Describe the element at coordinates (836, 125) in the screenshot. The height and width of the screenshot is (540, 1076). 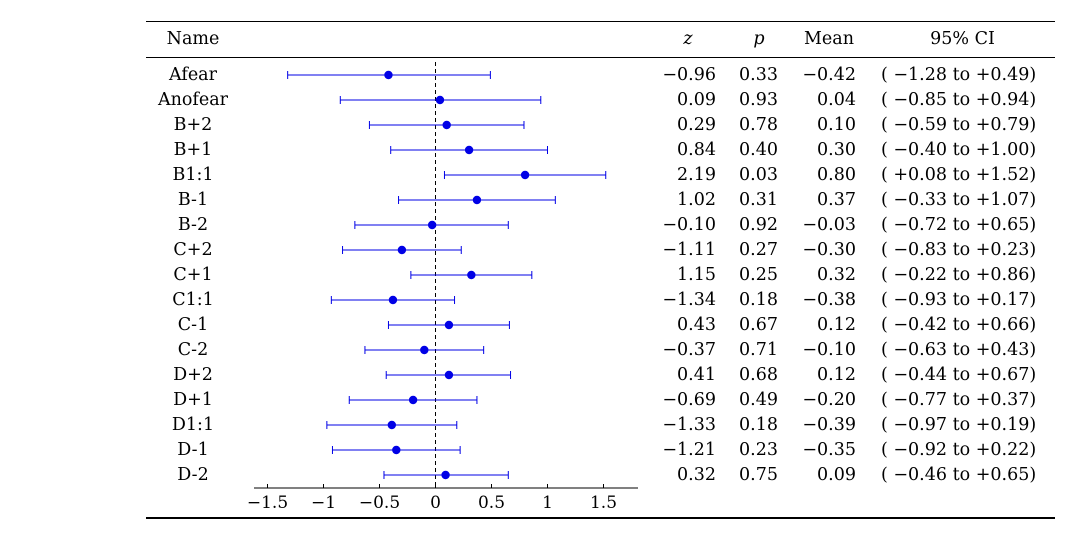
I see `row-mean: 0.10` at that location.